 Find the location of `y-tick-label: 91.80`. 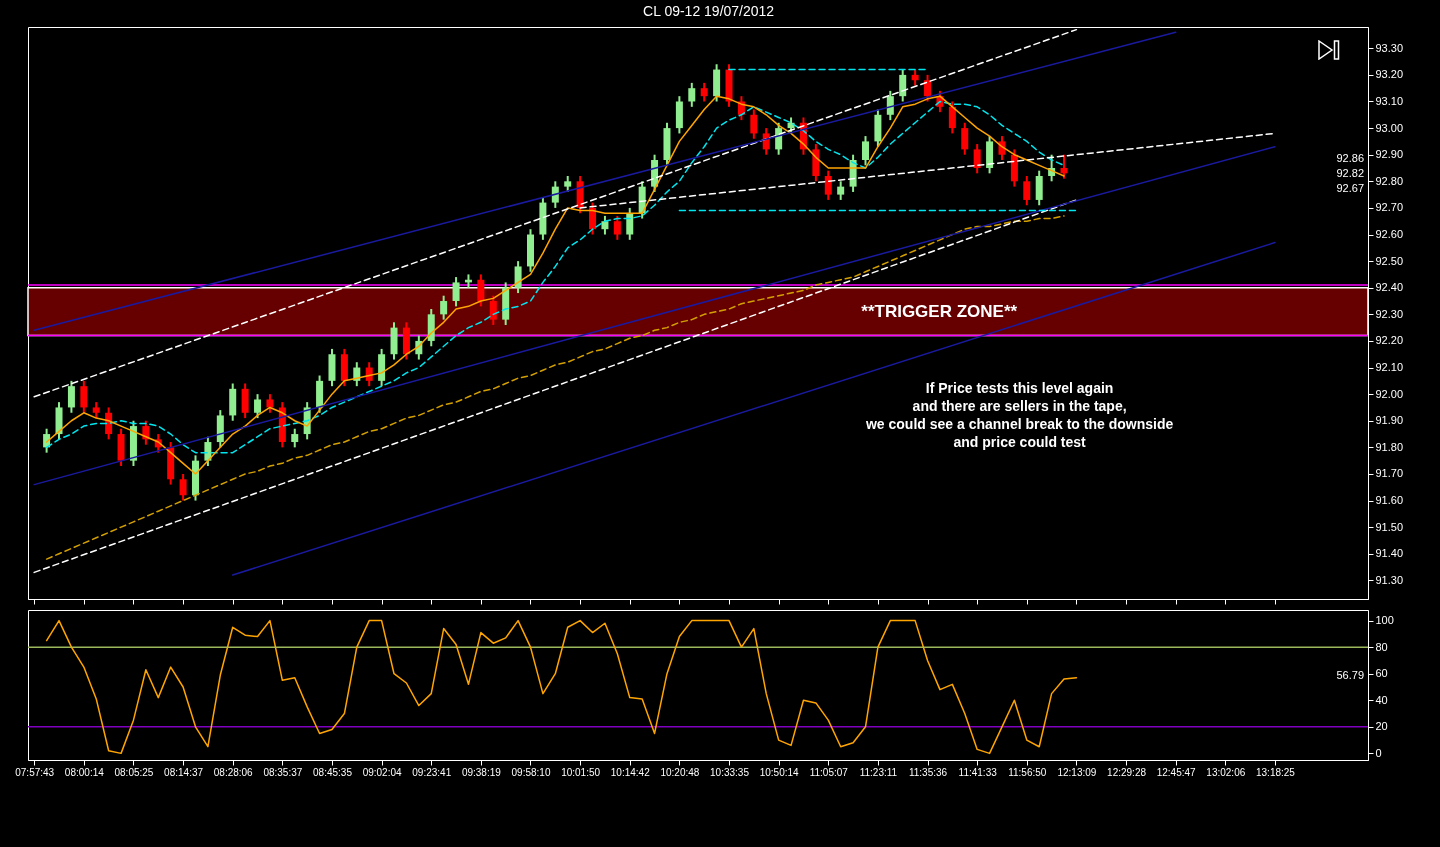

y-tick-label: 91.80 is located at coordinates (1389, 446).